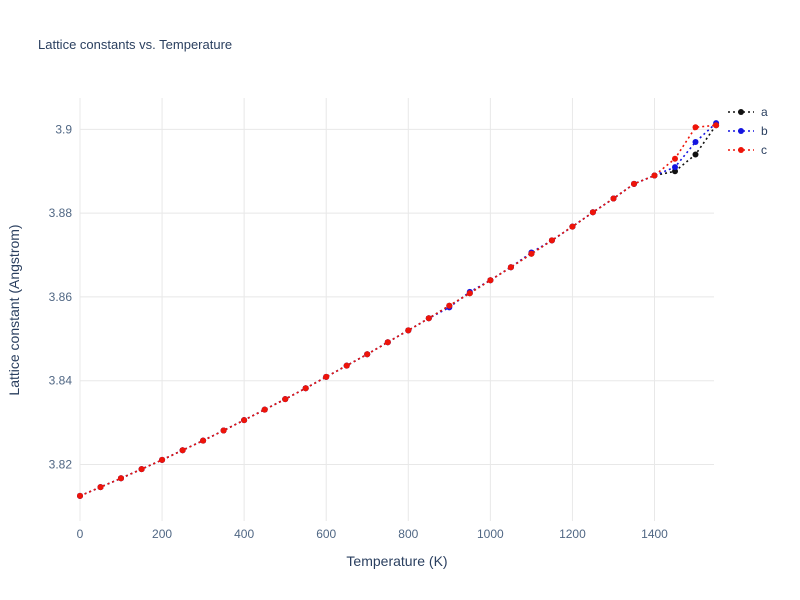 Image resolution: width=800 pixels, height=600 pixels. I want to click on legend-marker-a, so click(741, 112).